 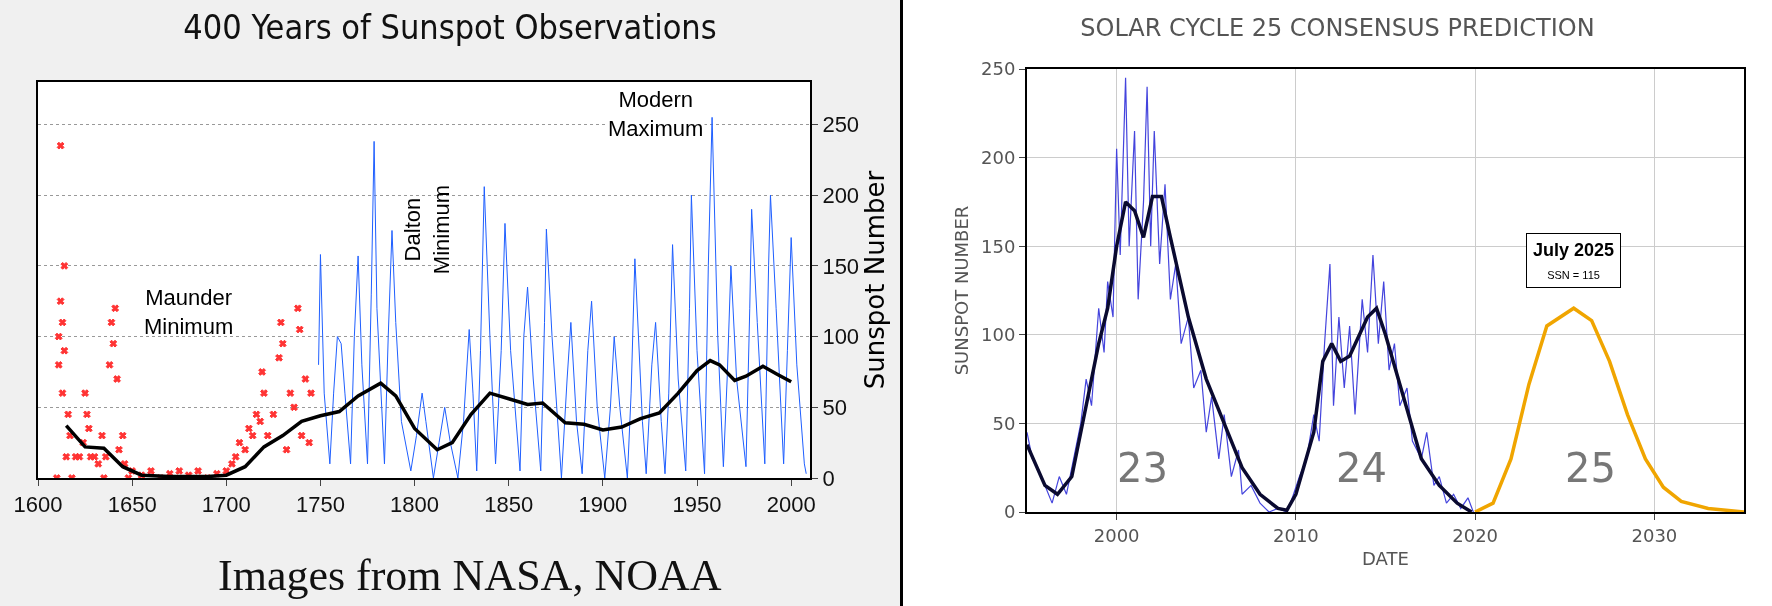 I want to click on x-tick-label: 1700, so click(x=226, y=505).